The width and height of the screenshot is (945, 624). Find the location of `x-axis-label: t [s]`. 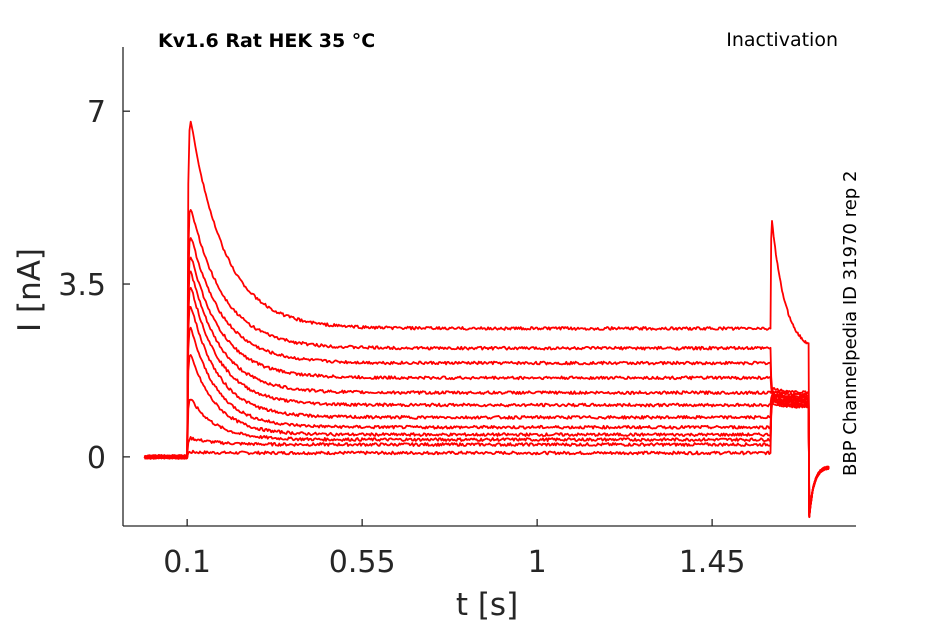

x-axis-label: t [s] is located at coordinates (487, 605).